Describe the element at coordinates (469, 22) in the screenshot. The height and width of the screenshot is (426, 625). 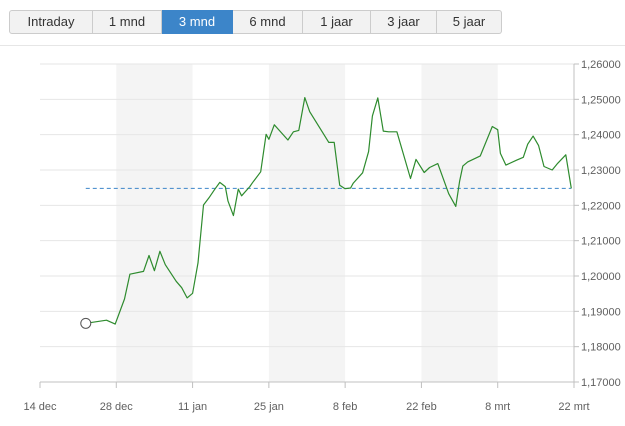
I see `tab-5-jaar: 5 jaar` at that location.